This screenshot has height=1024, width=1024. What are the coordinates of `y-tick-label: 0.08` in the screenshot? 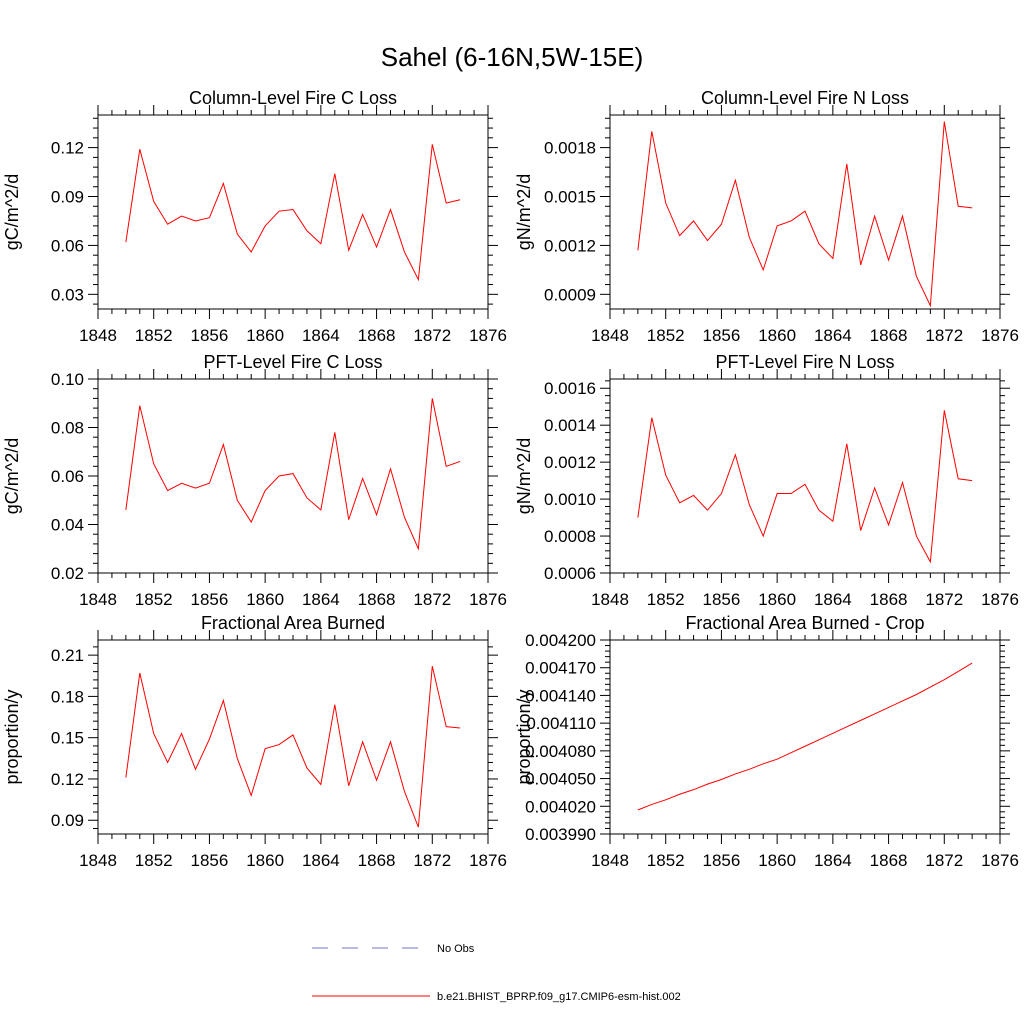 It's located at (67, 428).